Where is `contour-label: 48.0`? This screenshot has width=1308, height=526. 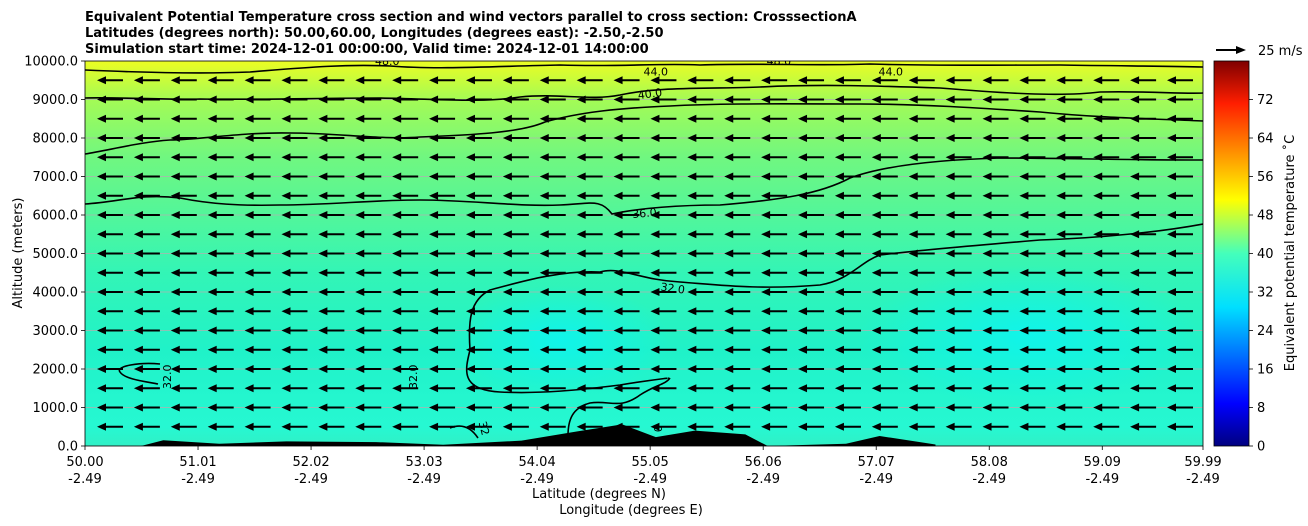
contour-label: 48.0 is located at coordinates (387, 61).